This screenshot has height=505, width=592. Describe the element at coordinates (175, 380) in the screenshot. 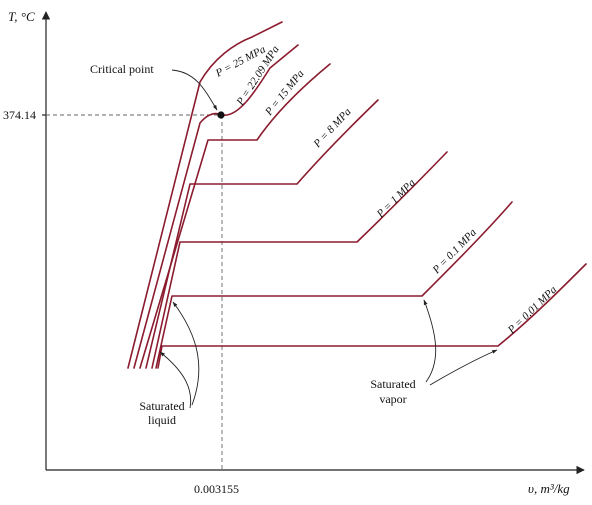

I see `saturated-liquid-leader-lower` at that location.